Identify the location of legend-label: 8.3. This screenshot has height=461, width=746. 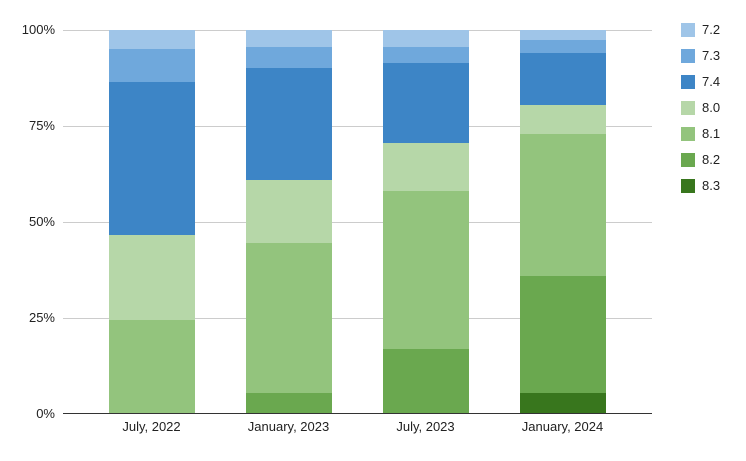
(711, 185).